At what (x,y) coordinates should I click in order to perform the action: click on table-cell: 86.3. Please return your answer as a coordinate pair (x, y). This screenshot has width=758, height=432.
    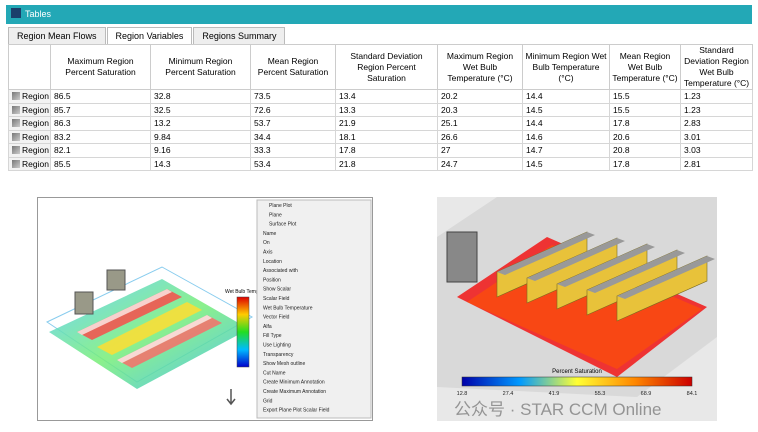
    Looking at the image, I should click on (100, 123).